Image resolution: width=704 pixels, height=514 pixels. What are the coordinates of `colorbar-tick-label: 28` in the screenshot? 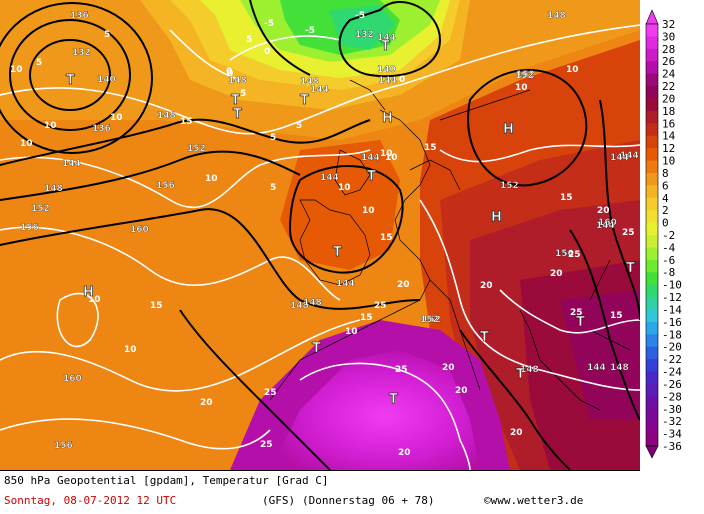 It's located at (668, 49).